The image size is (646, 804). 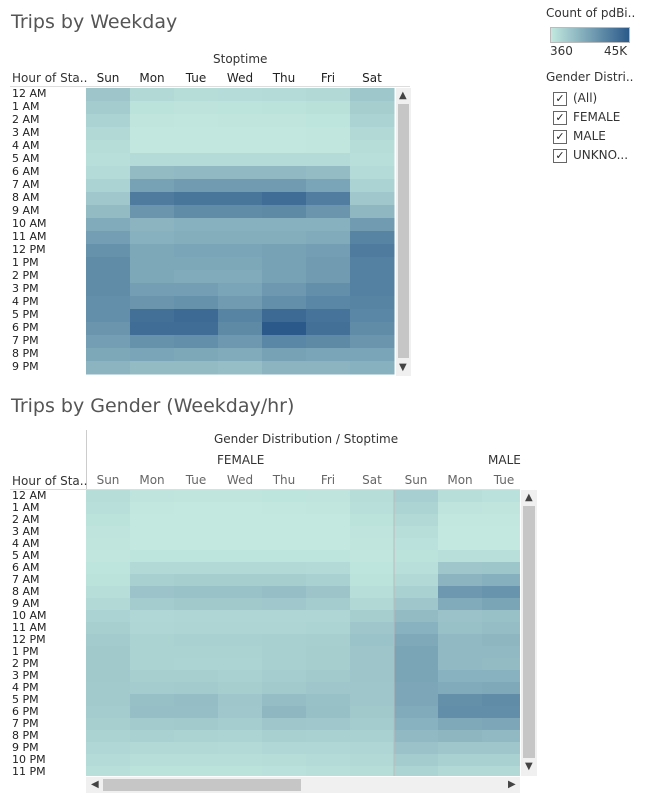 I want to click on chart1-scroll-thumb, so click(x=403, y=231).